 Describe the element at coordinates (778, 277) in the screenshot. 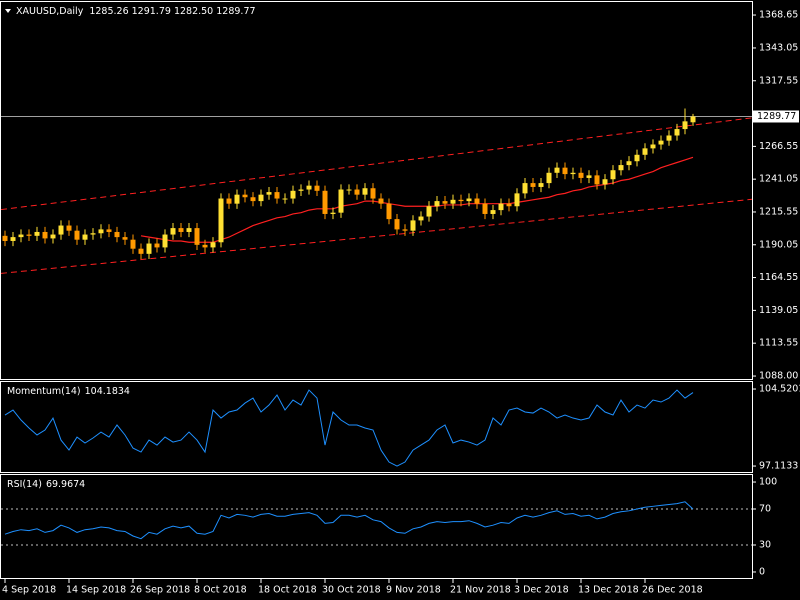

I see `y-tick-label: 1164.55` at that location.